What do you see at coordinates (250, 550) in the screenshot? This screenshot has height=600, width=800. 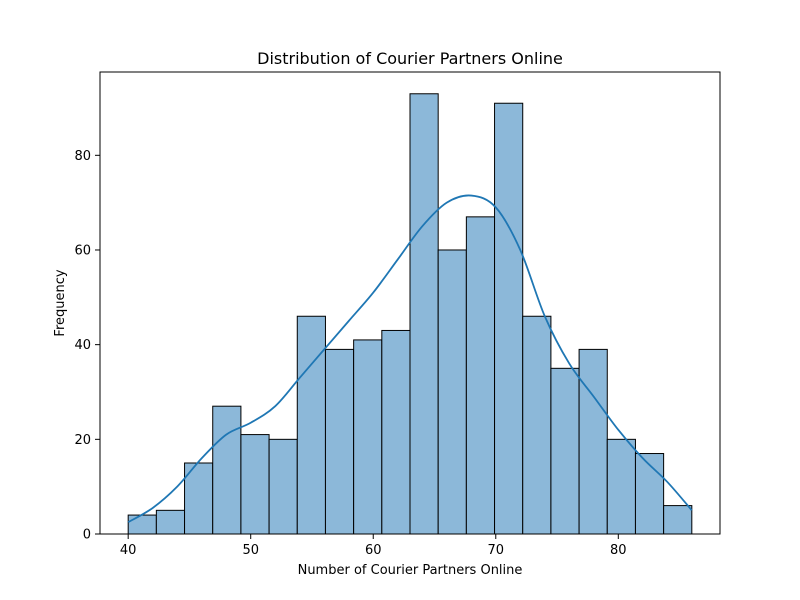 I see `x-tick-label: 50` at bounding box center [250, 550].